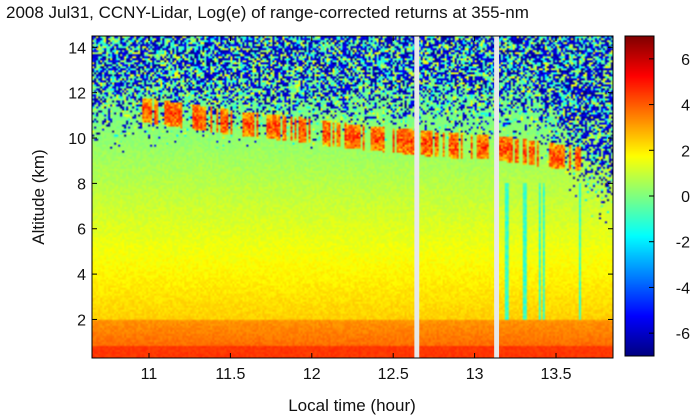 The width and height of the screenshot is (700, 420). Describe the element at coordinates (77, 139) in the screenshot. I see `y-tick-label: 10` at that location.